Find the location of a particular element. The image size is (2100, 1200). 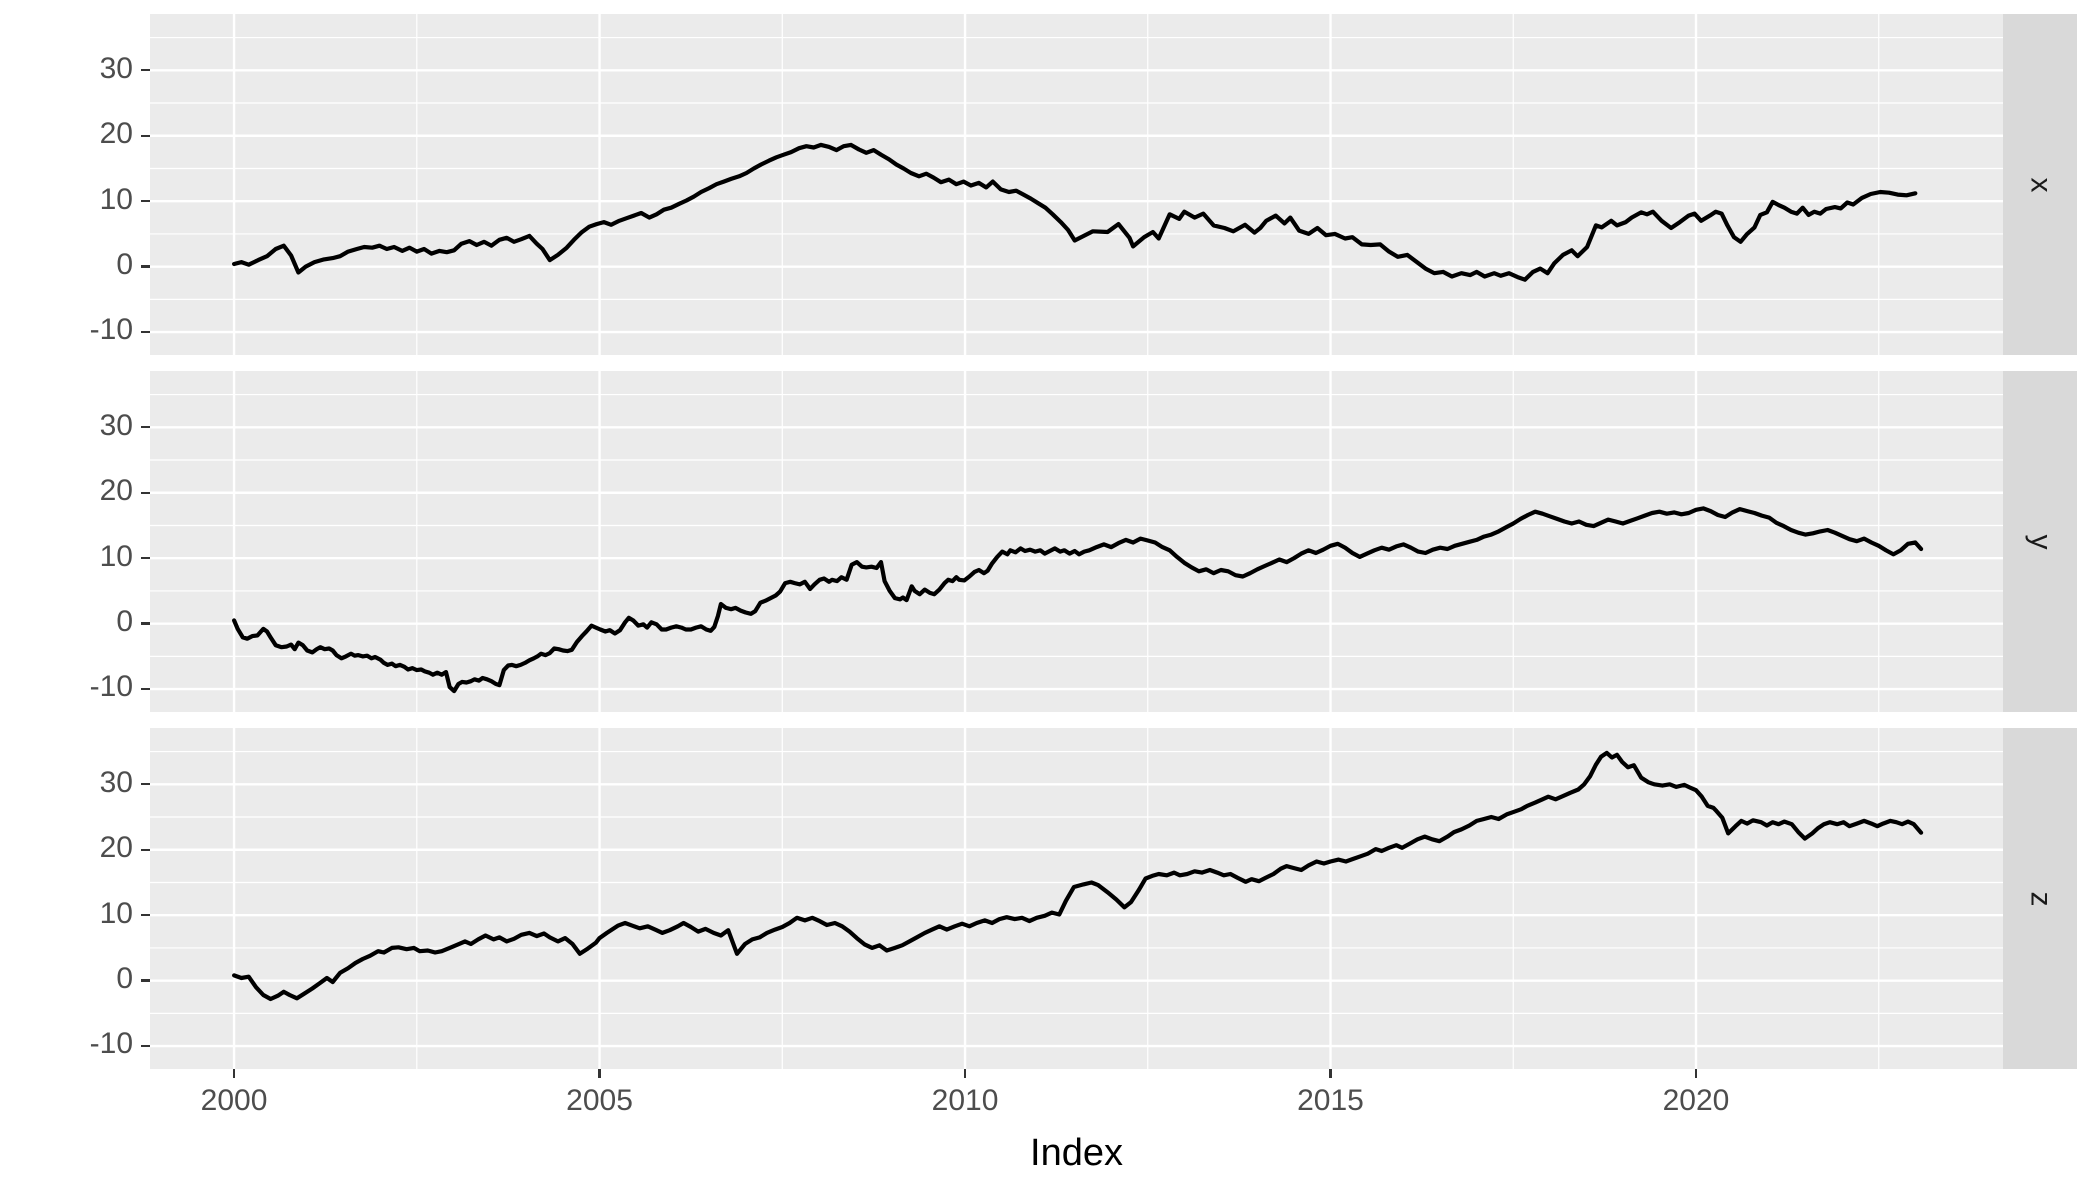

series-line-x is located at coordinates (1074, 212).